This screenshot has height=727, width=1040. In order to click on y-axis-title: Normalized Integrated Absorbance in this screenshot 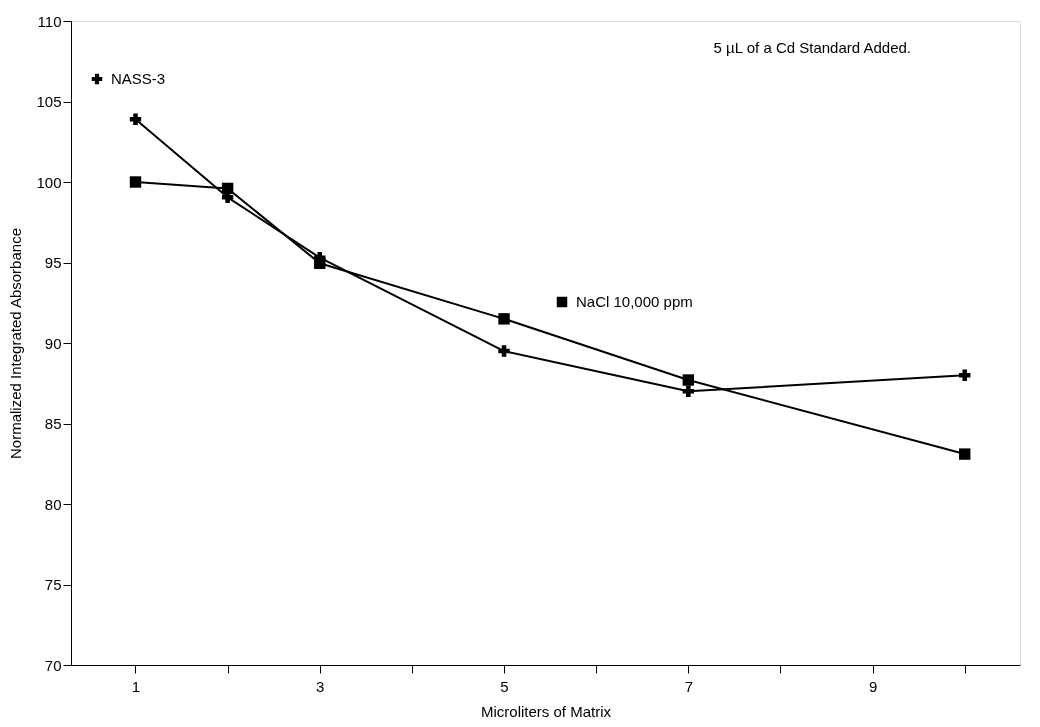, I will do `click(16, 343)`.